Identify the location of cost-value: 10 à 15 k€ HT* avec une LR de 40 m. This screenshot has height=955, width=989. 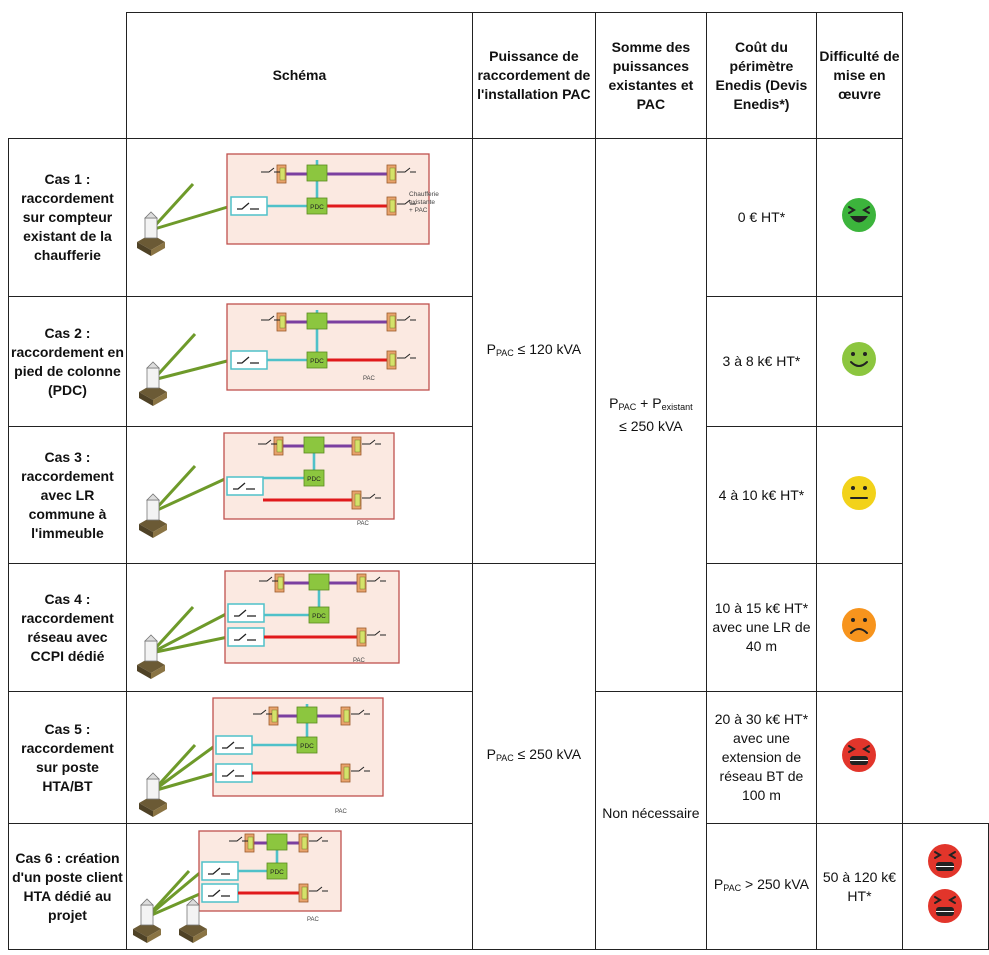
(761, 627).